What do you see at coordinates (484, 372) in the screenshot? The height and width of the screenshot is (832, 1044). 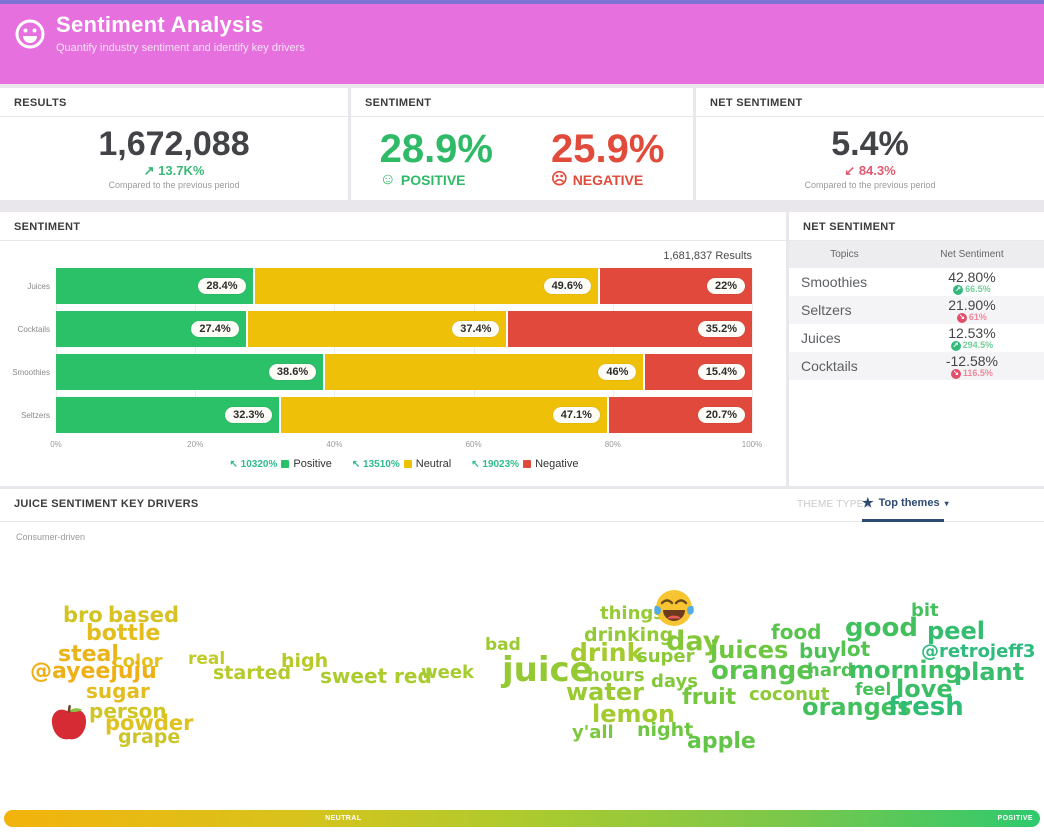 I see `bar-segment-neutral: 46%` at bounding box center [484, 372].